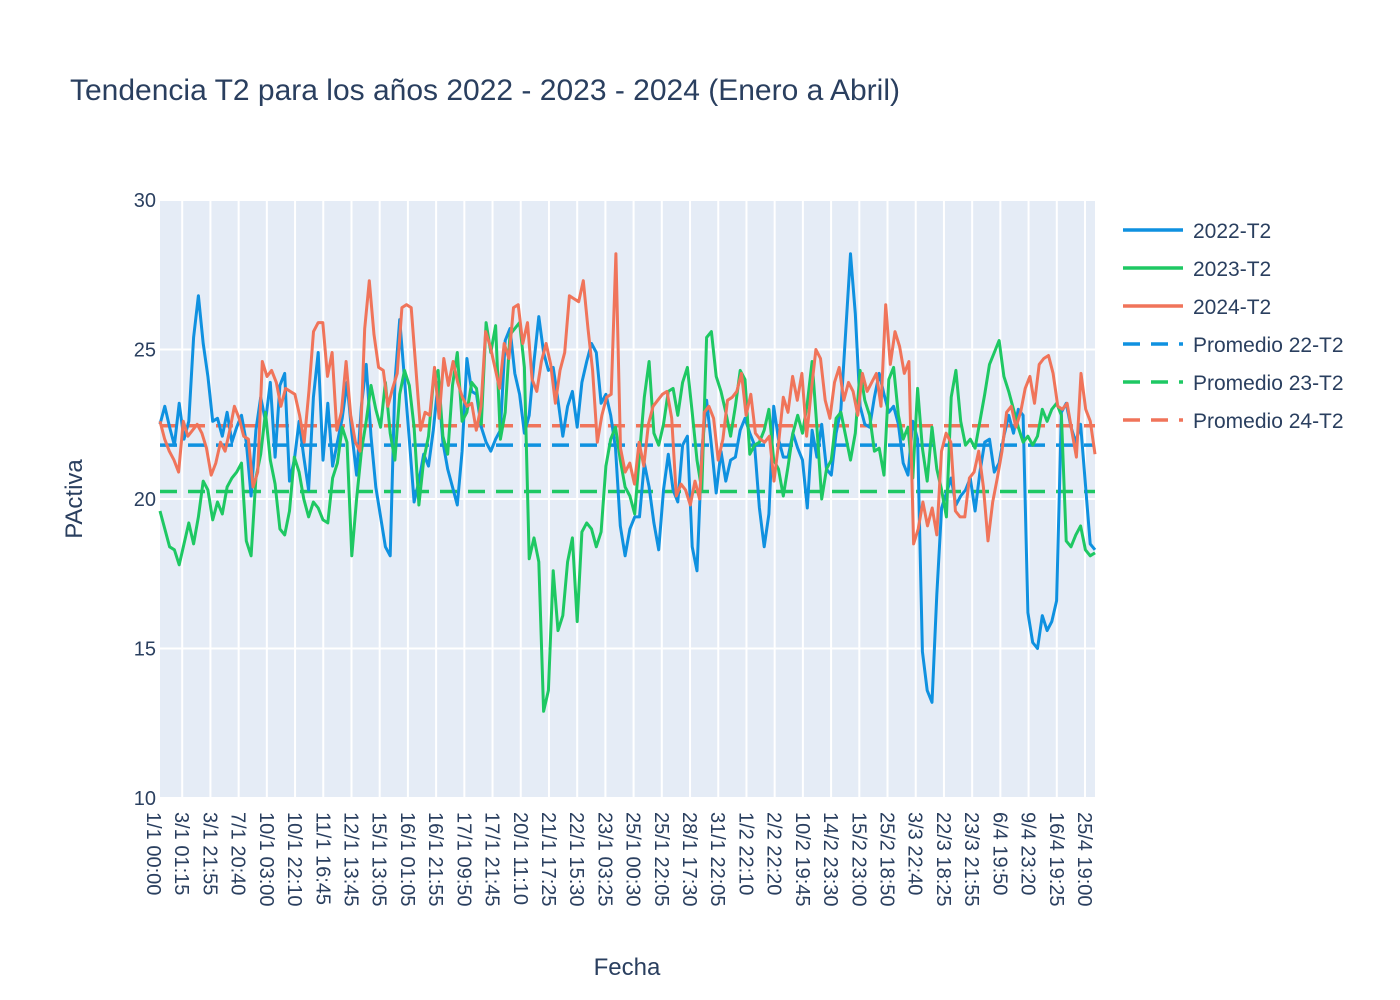 The image size is (1400, 1000). What do you see at coordinates (322, 858) in the screenshot?
I see `x-tick-label: 11/1 16:45` at bounding box center [322, 858].